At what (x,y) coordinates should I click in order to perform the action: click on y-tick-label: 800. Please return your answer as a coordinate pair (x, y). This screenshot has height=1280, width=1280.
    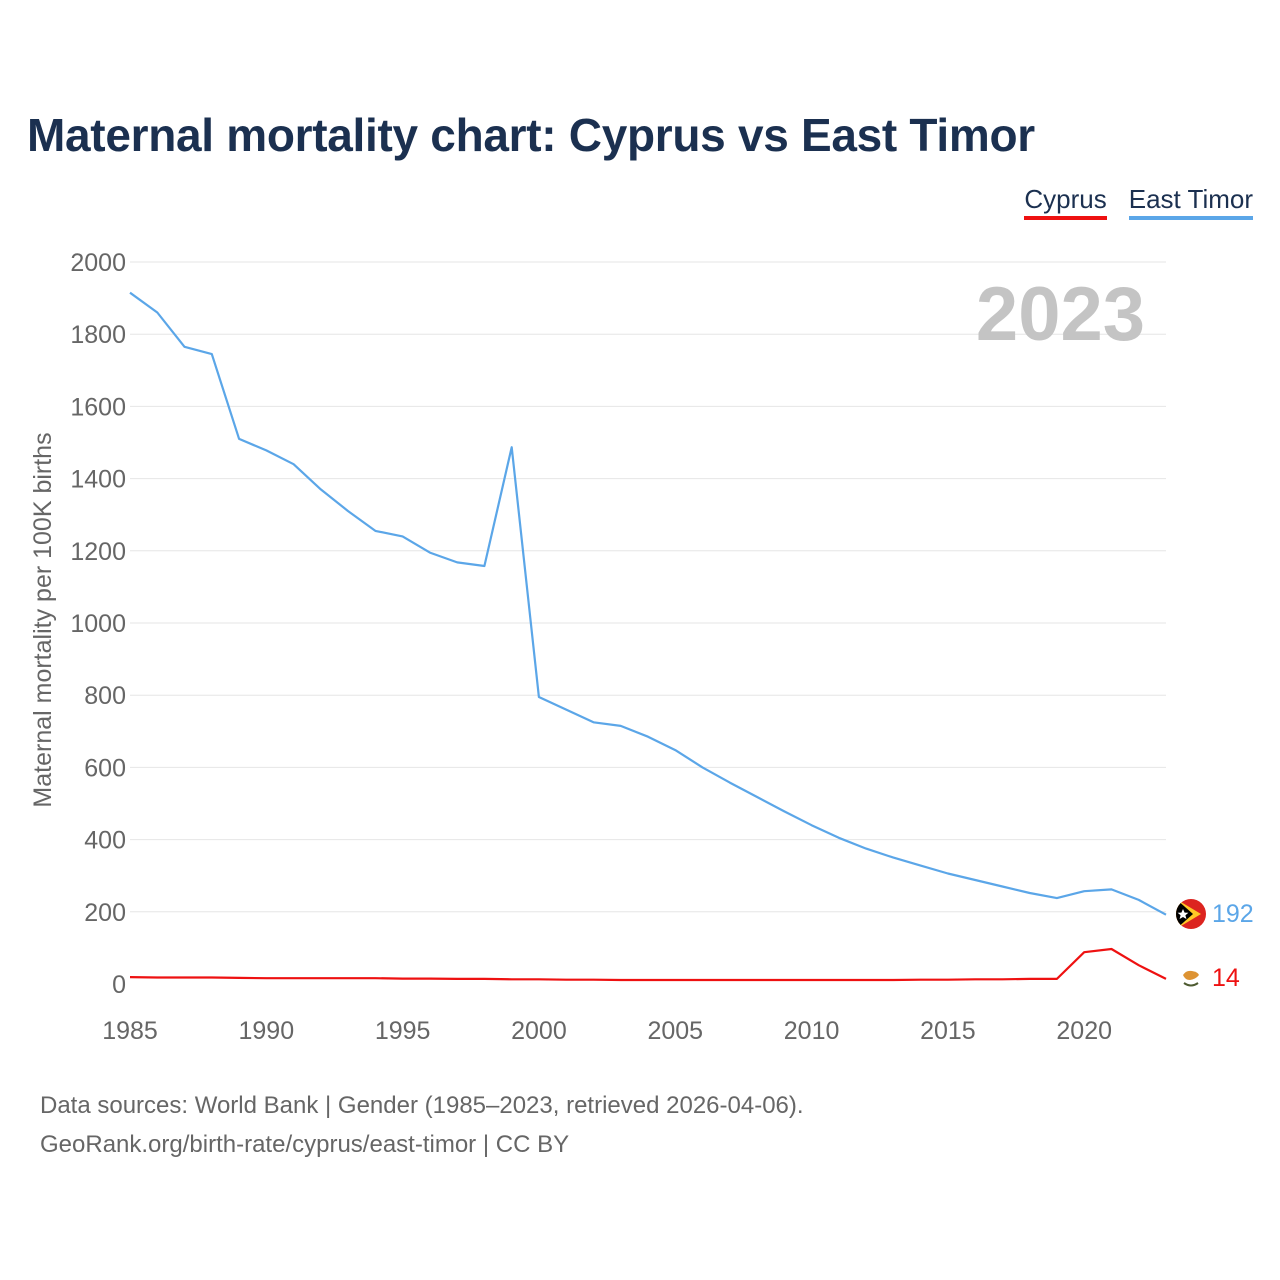
    Looking at the image, I should click on (105, 696).